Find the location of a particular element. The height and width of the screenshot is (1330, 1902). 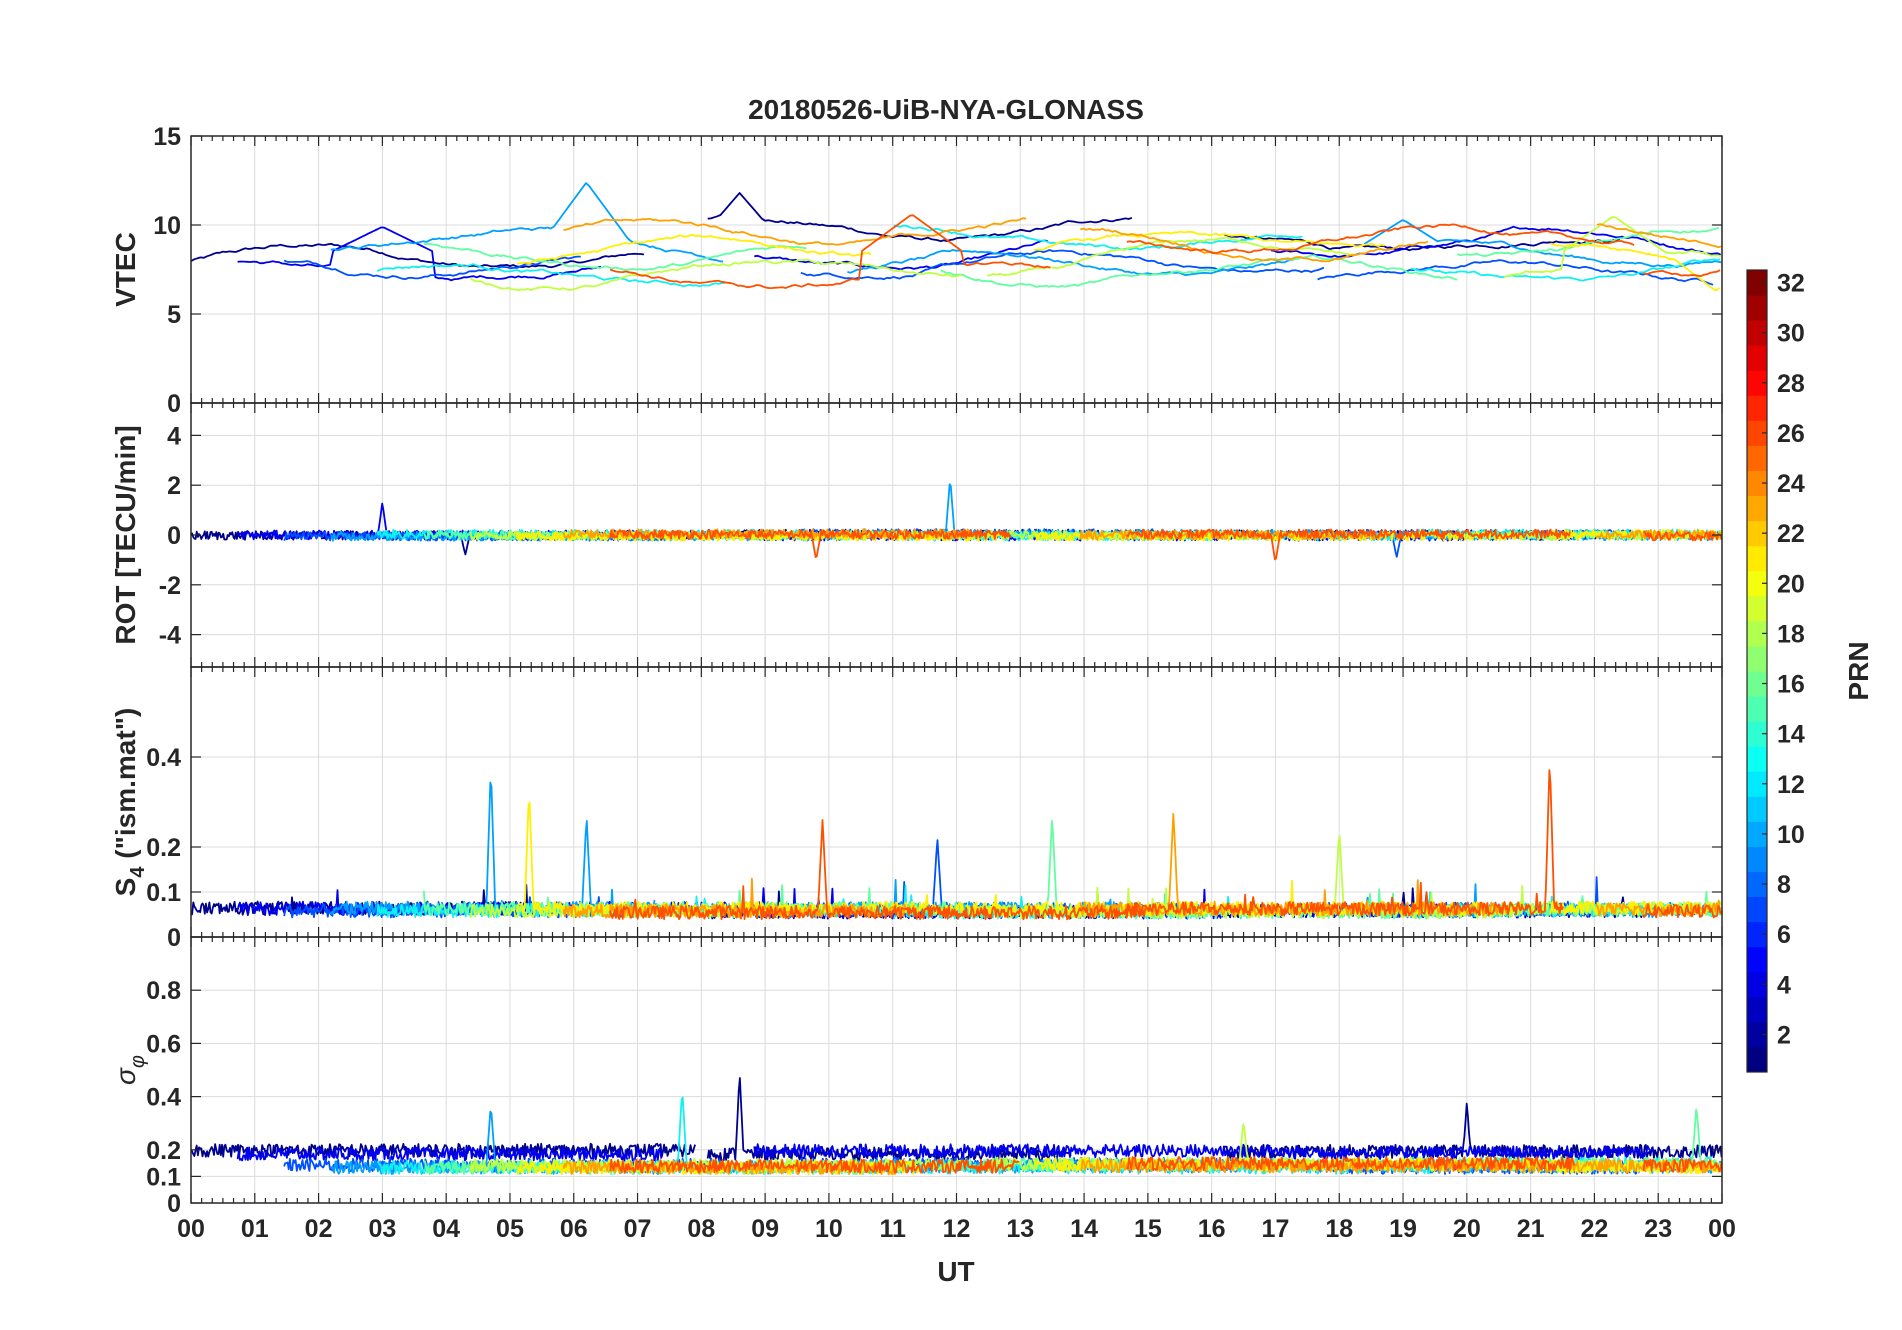

colorbar-tick-label: 18 is located at coordinates (1791, 634).